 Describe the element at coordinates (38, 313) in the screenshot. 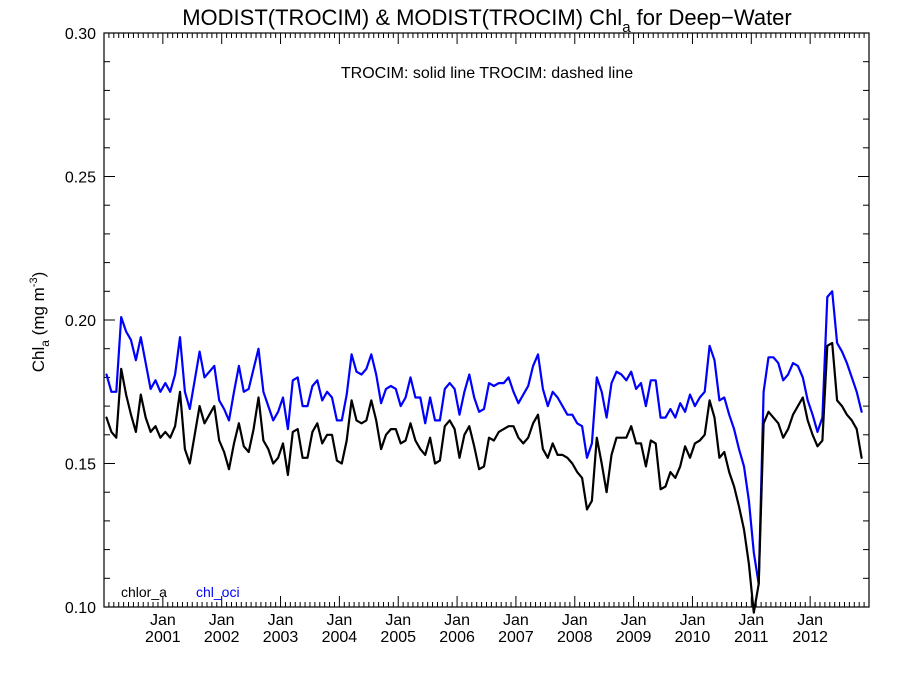

I see `y-axis-label-mid: (mg m` at that location.